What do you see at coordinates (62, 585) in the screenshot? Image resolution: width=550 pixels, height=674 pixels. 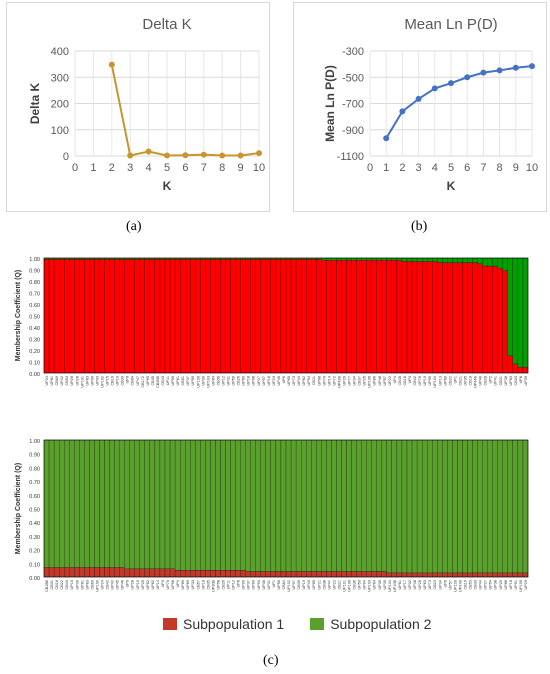 I see `x-tick-label: CB22` at bounding box center [62, 585].